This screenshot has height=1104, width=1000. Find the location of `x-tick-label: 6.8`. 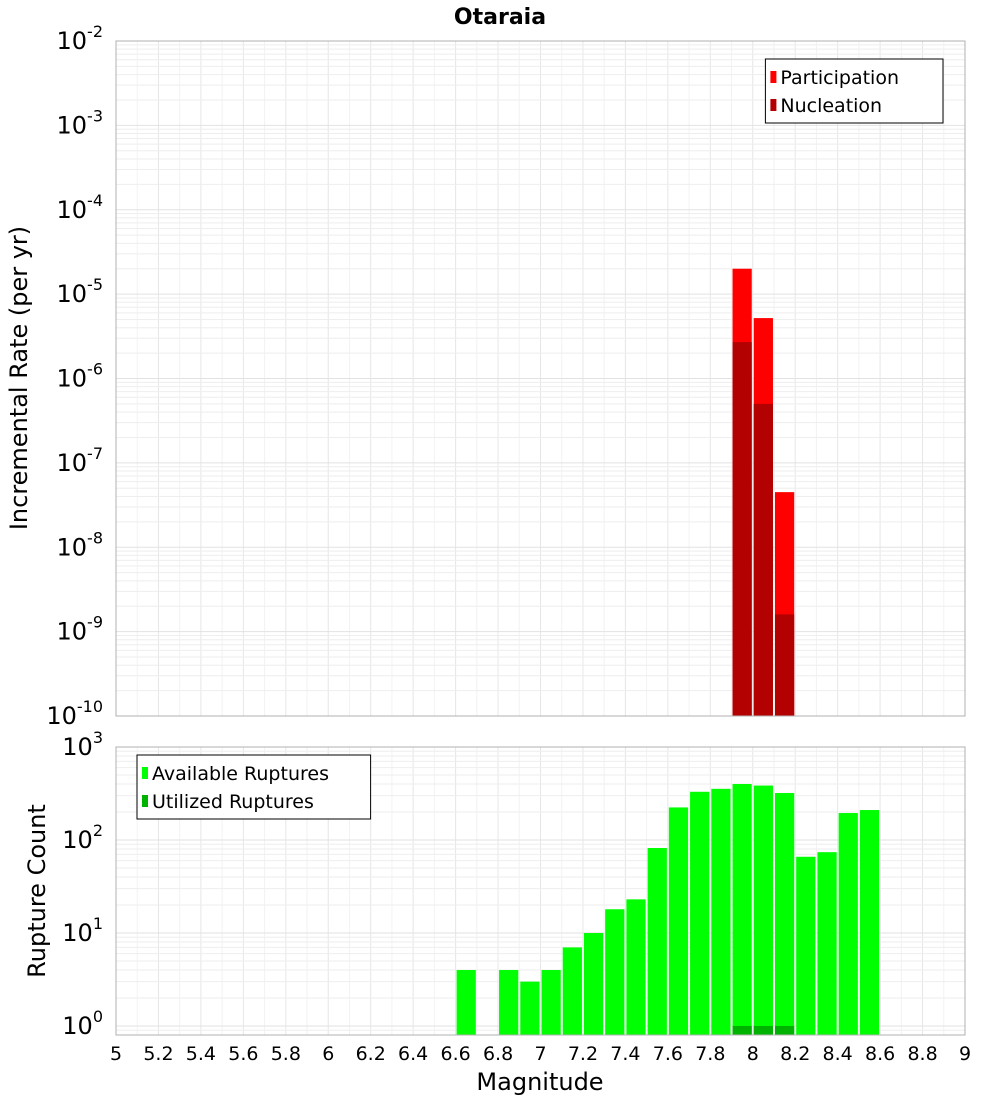

x-tick-label: 6.8 is located at coordinates (498, 1054).